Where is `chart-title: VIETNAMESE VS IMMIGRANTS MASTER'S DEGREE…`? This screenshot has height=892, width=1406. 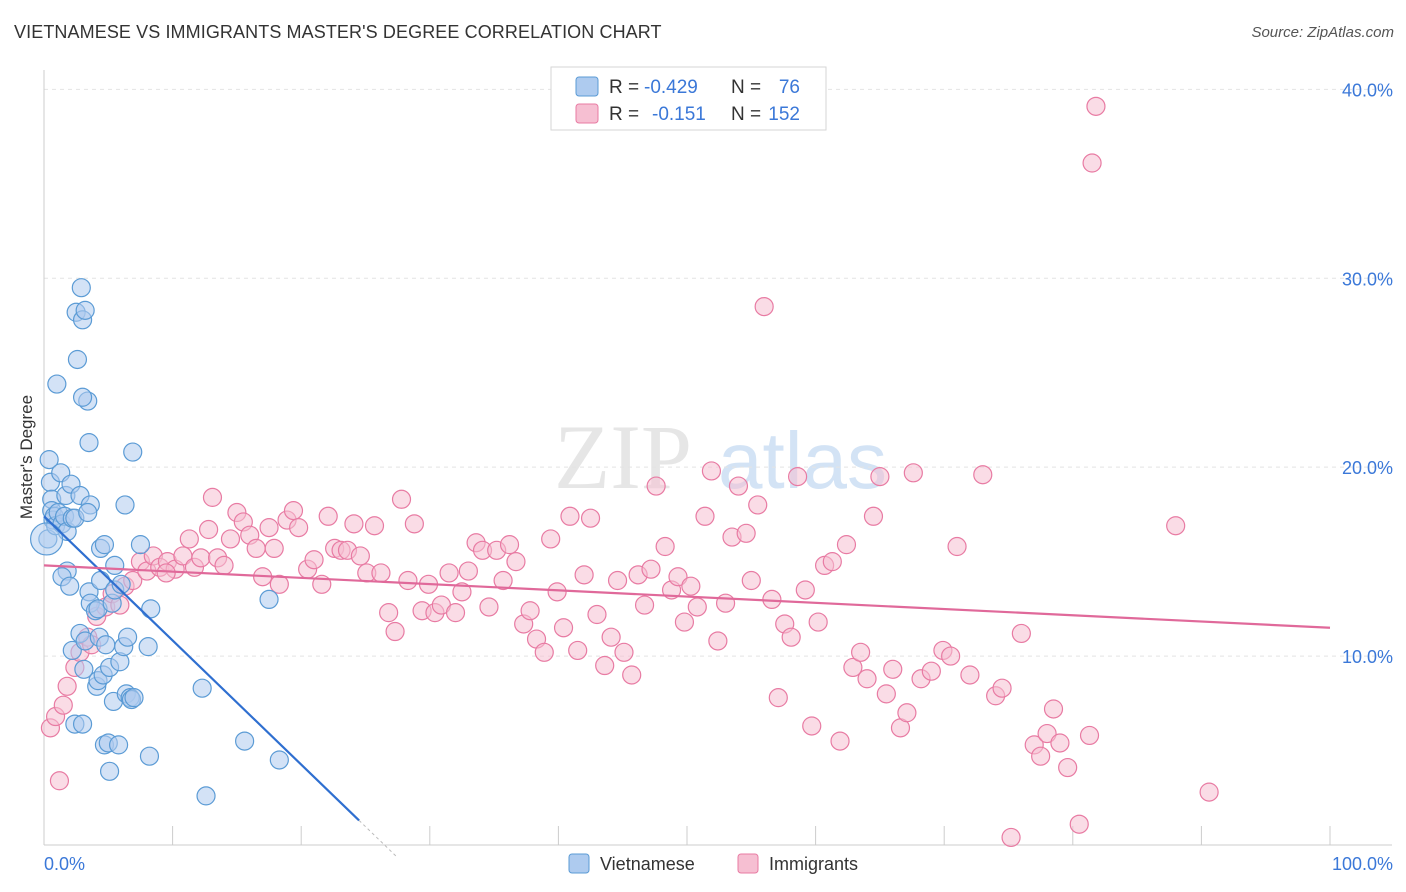
chart-title: VIETNAMESE VS IMMIGRANTS MASTER'S DEGREE… is located at coordinates (338, 32).